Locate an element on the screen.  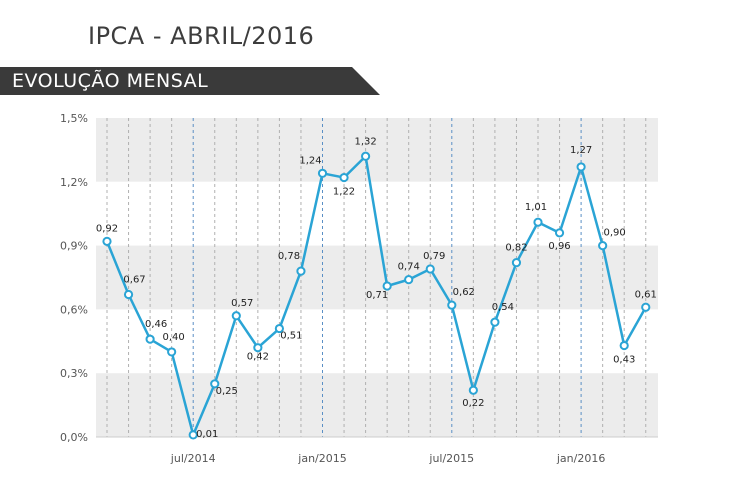
data-label: 0,25 is located at coordinates (227, 391).